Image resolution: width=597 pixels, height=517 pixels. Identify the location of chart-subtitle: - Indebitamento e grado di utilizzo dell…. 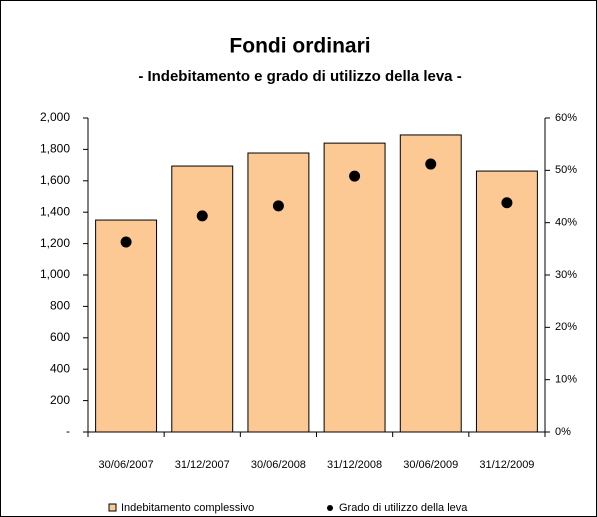
(299, 76).